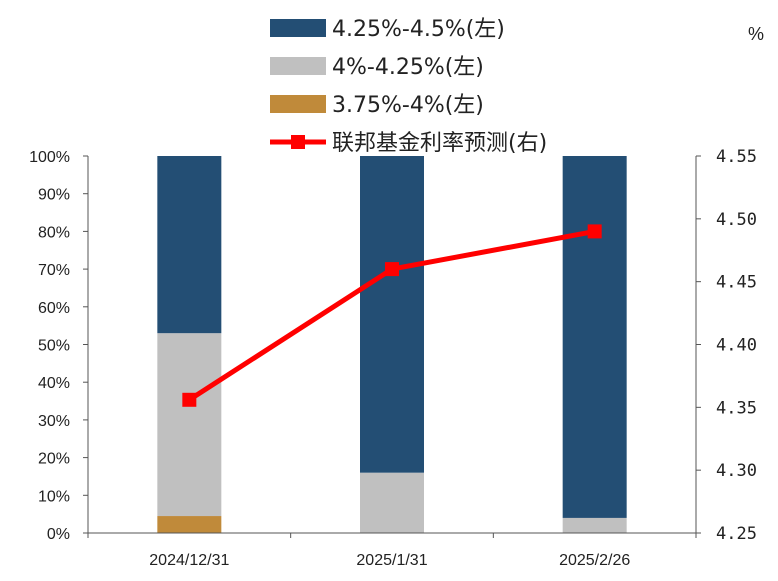 Image resolution: width=778 pixels, height=581 pixels. I want to click on right-tick-label: 4.35, so click(736, 408).